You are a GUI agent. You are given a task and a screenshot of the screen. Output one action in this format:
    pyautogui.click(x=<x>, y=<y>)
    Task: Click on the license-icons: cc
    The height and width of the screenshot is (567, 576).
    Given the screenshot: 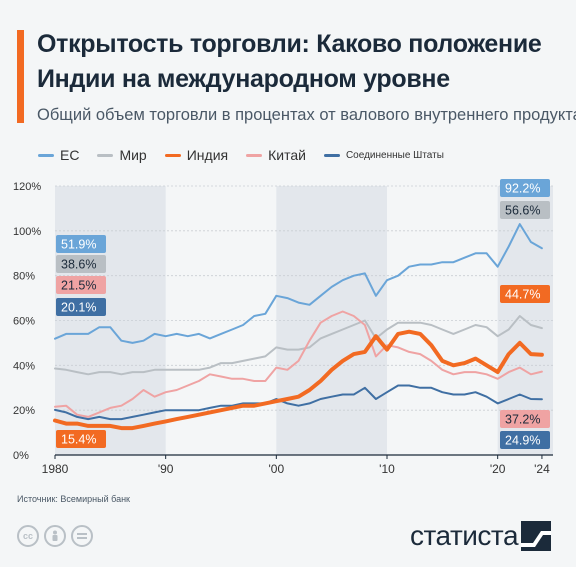 What is the action you would take?
    pyautogui.click(x=57, y=536)
    